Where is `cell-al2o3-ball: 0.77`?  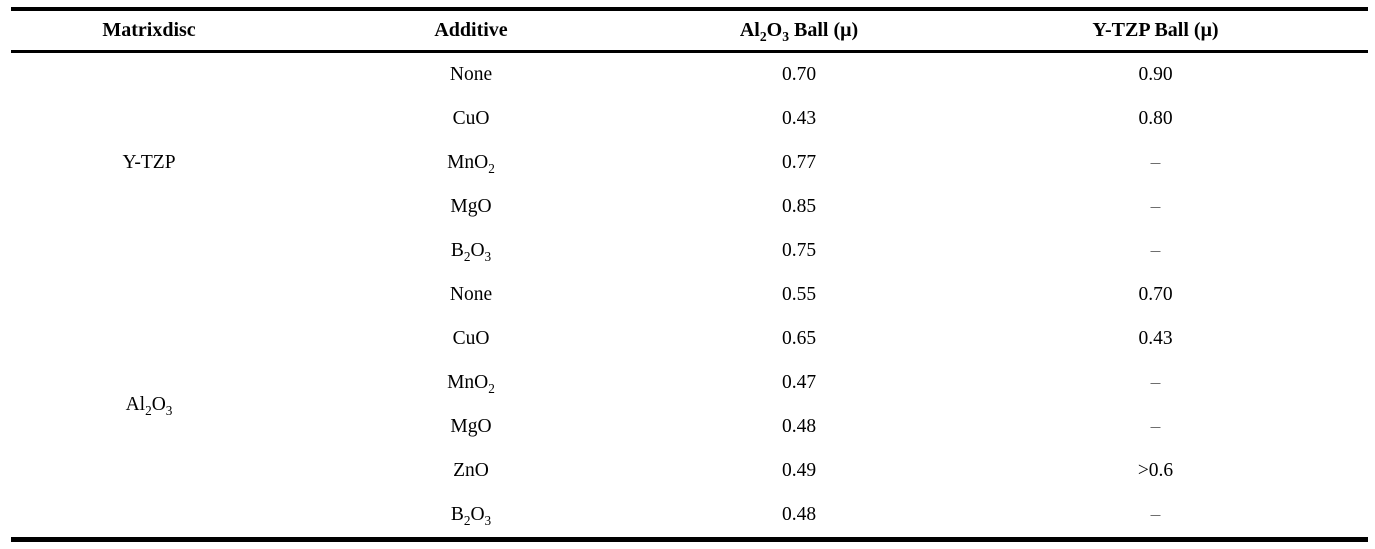
cell-al2o3-ball: 0.77 is located at coordinates (799, 162).